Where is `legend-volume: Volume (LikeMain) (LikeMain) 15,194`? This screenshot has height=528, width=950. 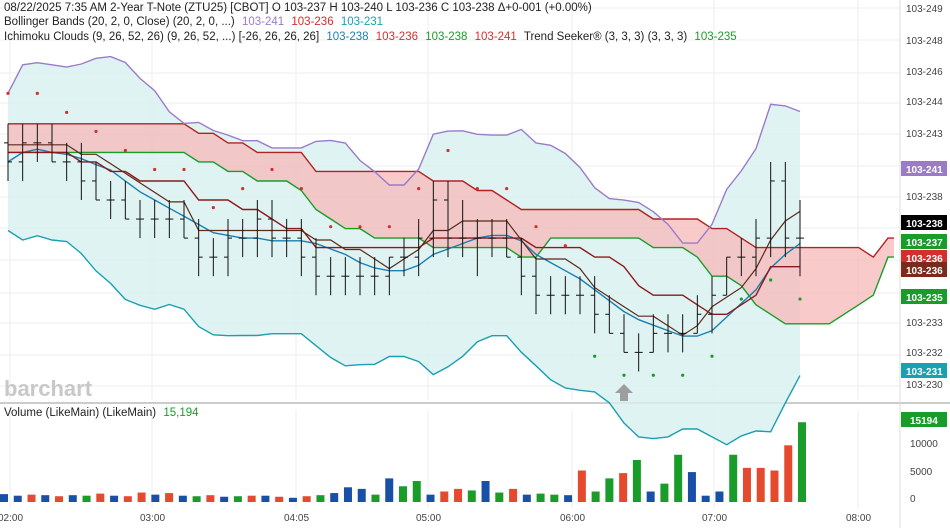
legend-volume: Volume (LikeMain) (LikeMain) 15,194 is located at coordinates (103, 413).